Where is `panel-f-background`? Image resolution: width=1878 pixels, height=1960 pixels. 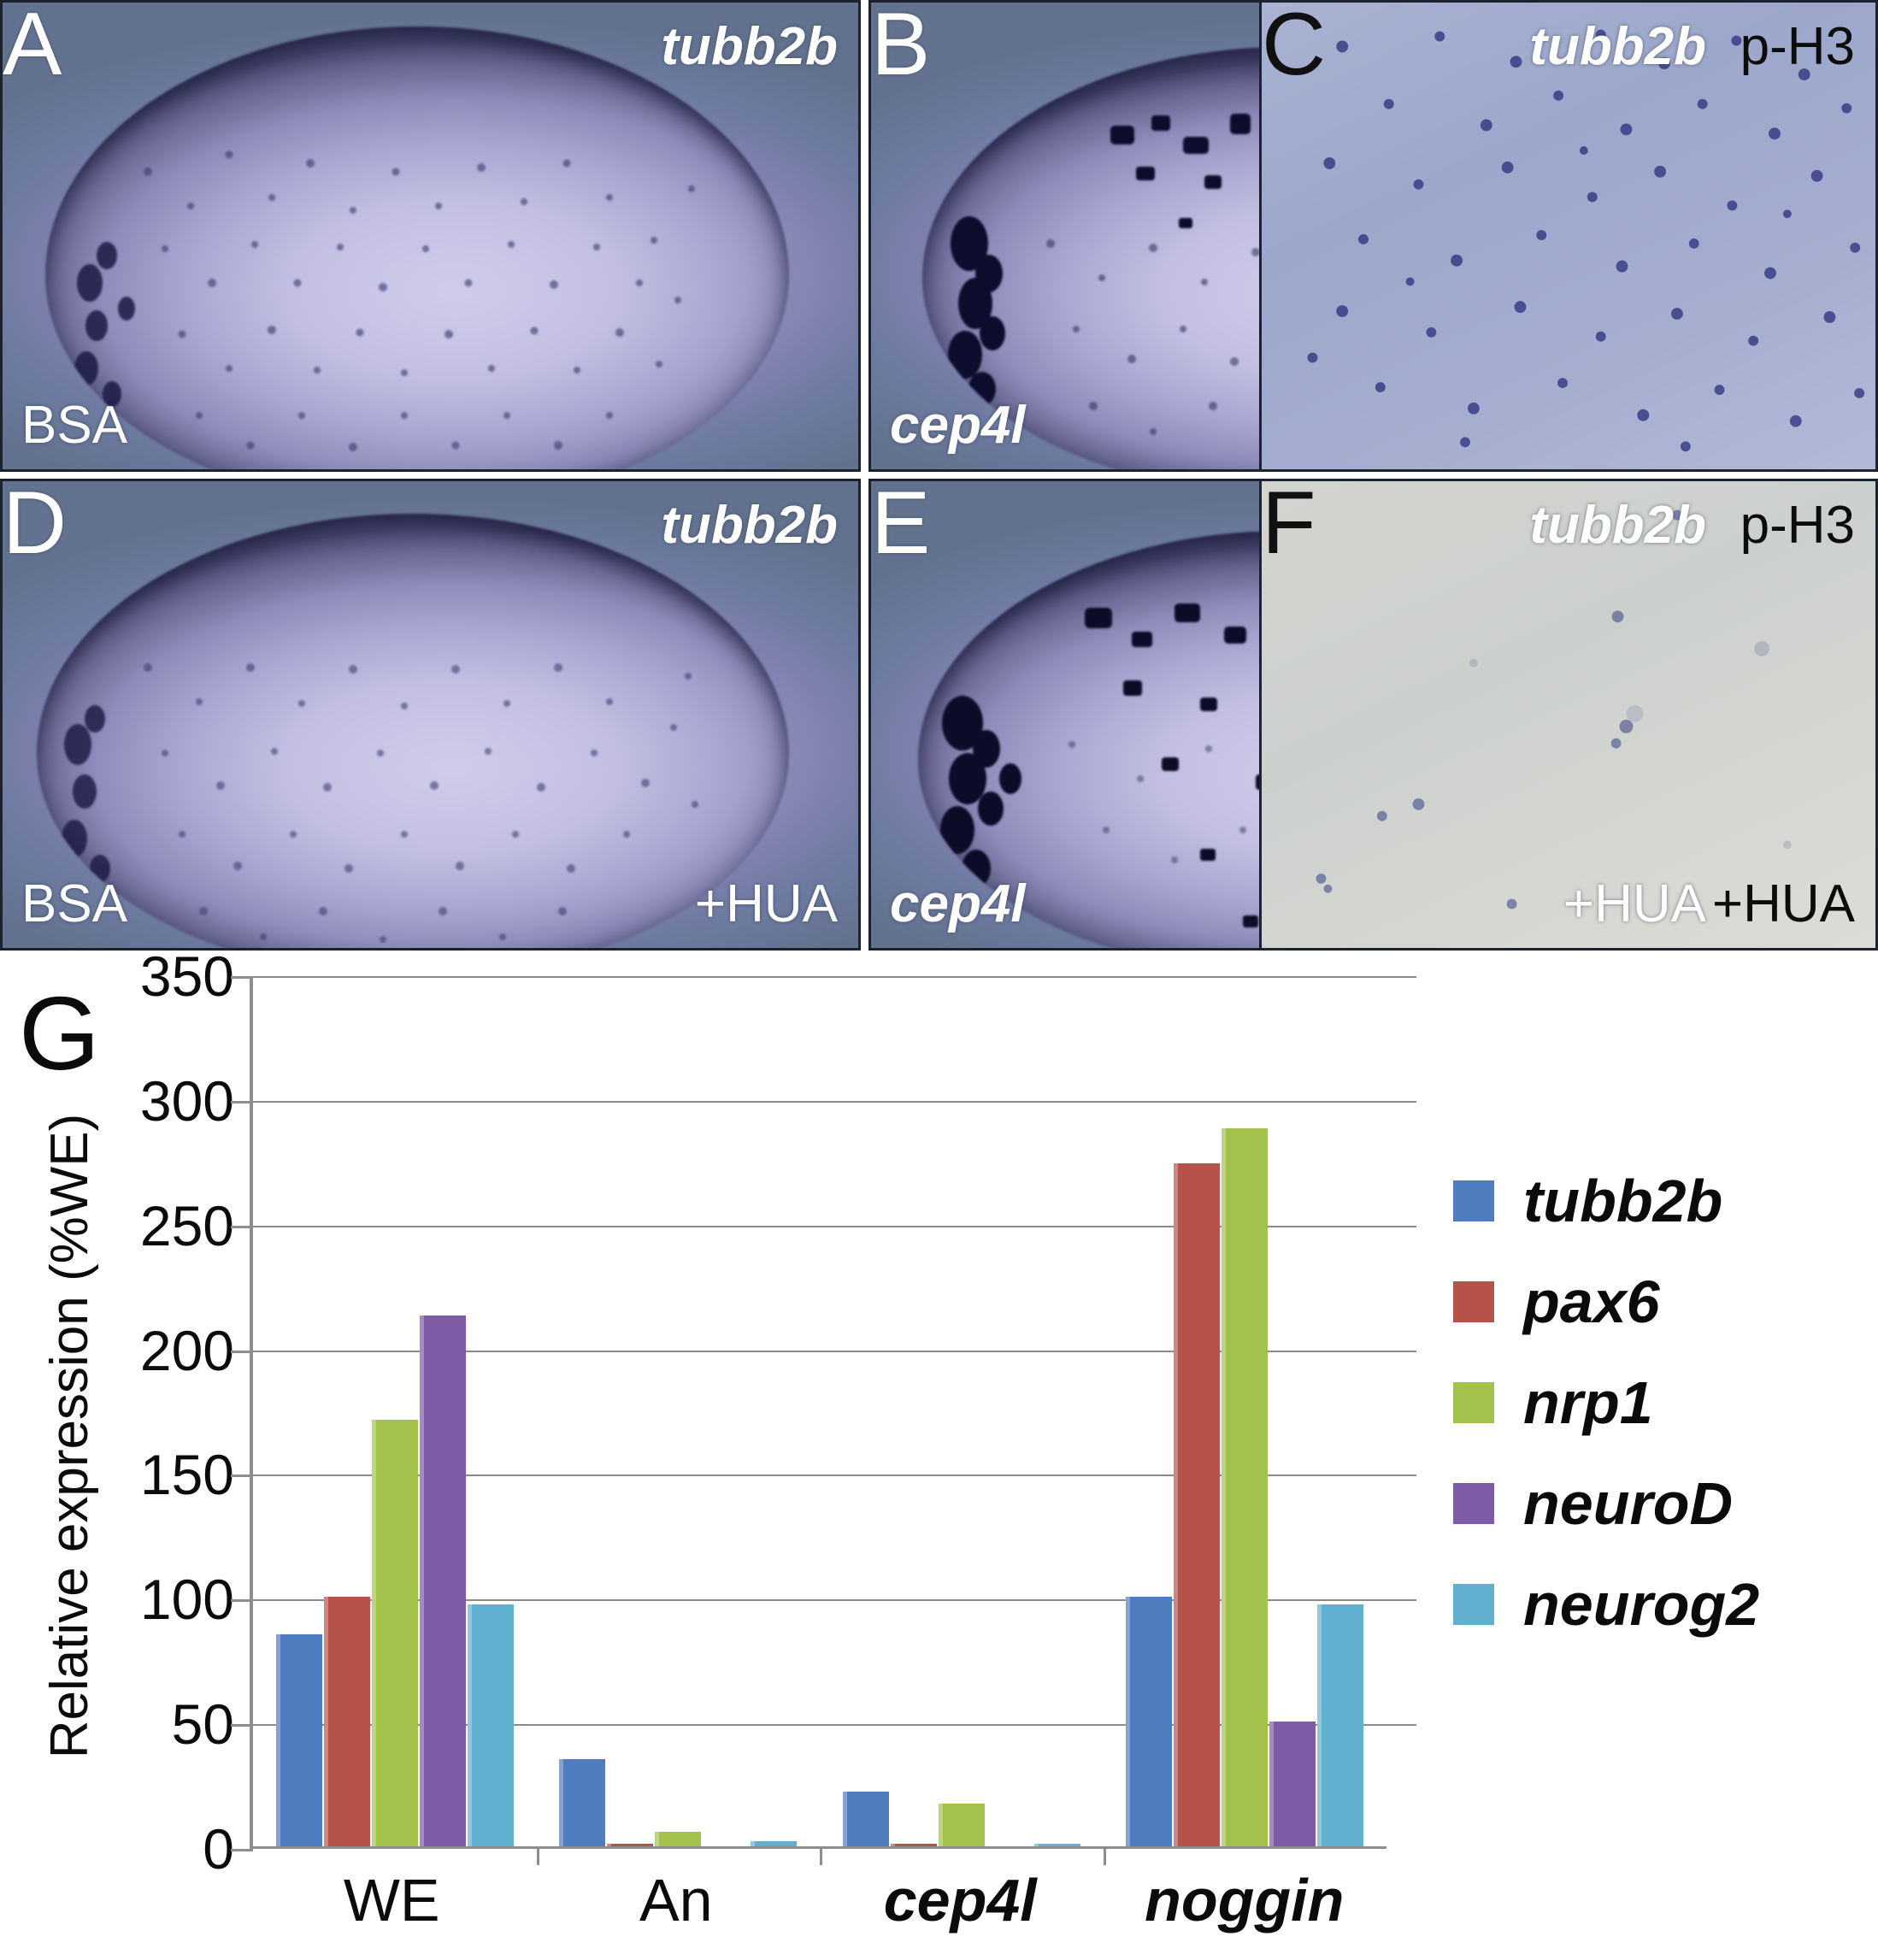 panel-f-background is located at coordinates (1568, 714).